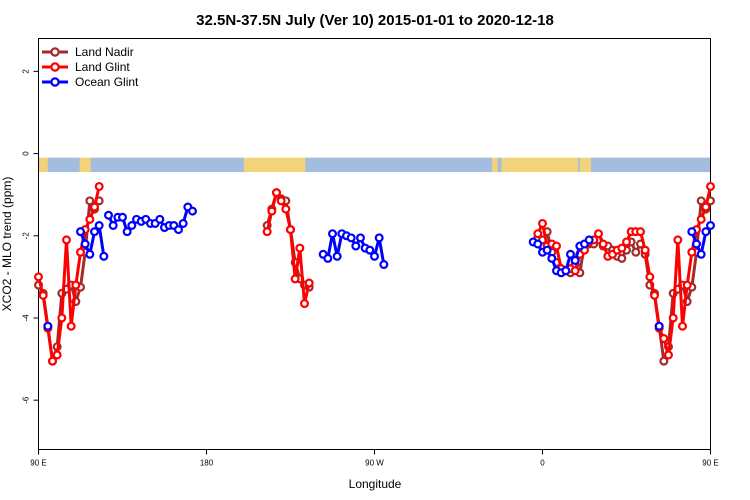 This screenshot has height=500, width=750. What do you see at coordinates (7, 244) in the screenshot?
I see `y-axis-label: XCO2 - MLO trend (ppm)` at bounding box center [7, 244].